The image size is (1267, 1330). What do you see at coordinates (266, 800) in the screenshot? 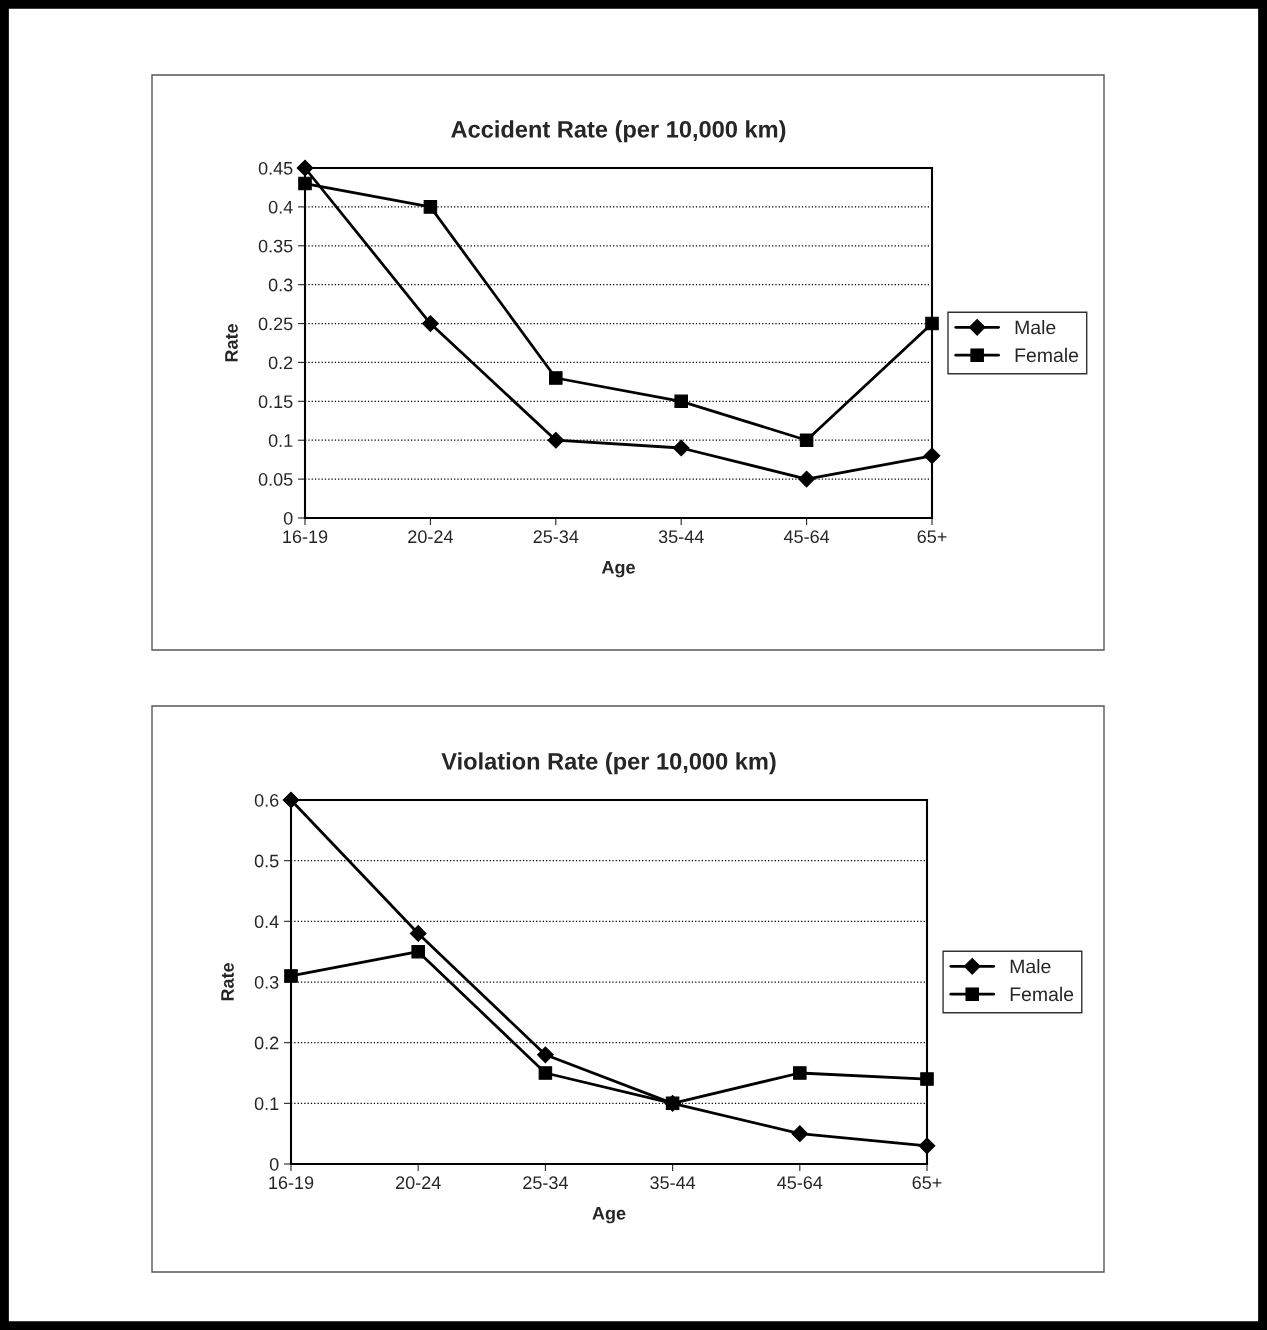
I see `y-tick-label: 0.6` at bounding box center [266, 800].